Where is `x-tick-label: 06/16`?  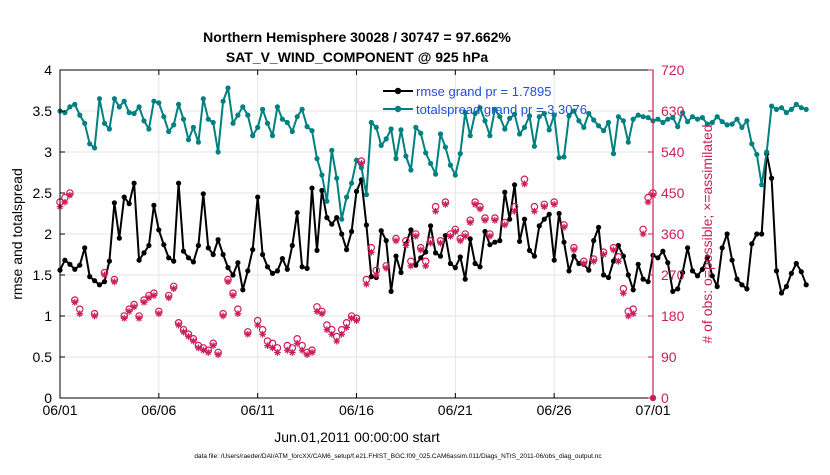 x-tick-label: 06/16 is located at coordinates (356, 410).